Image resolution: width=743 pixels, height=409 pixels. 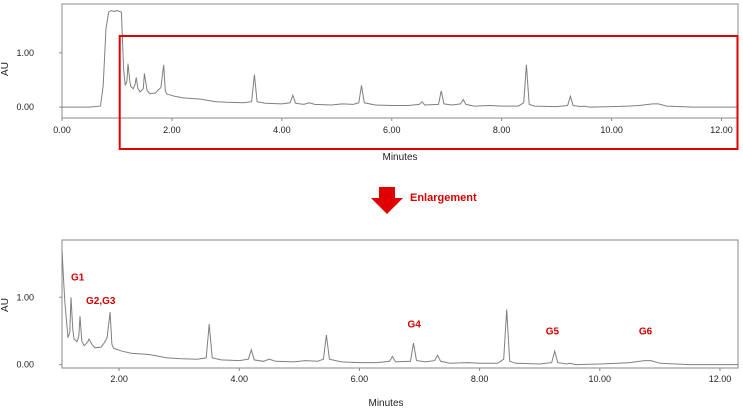 What do you see at coordinates (646, 331) in the screenshot?
I see `peak-label-g6: G6` at bounding box center [646, 331].